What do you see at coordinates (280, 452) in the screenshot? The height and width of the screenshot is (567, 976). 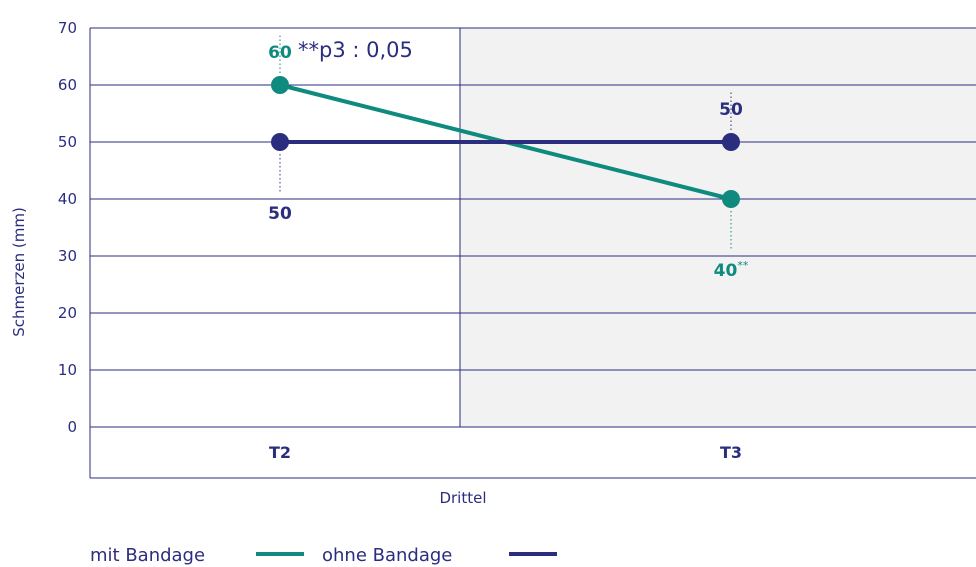 I see `x-tick-label-t2: T2` at bounding box center [280, 452].